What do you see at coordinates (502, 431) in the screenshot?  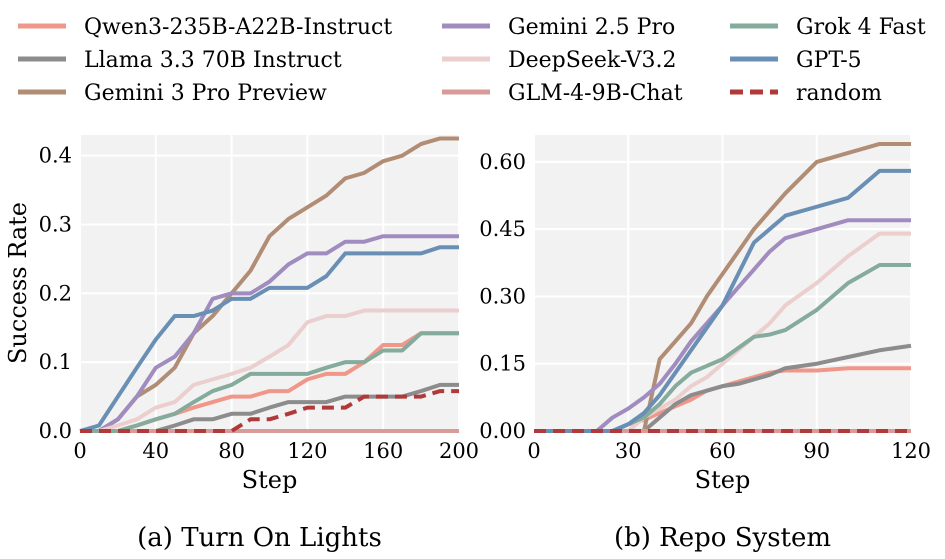 I see `y-tick-label: 0.00` at bounding box center [502, 431].